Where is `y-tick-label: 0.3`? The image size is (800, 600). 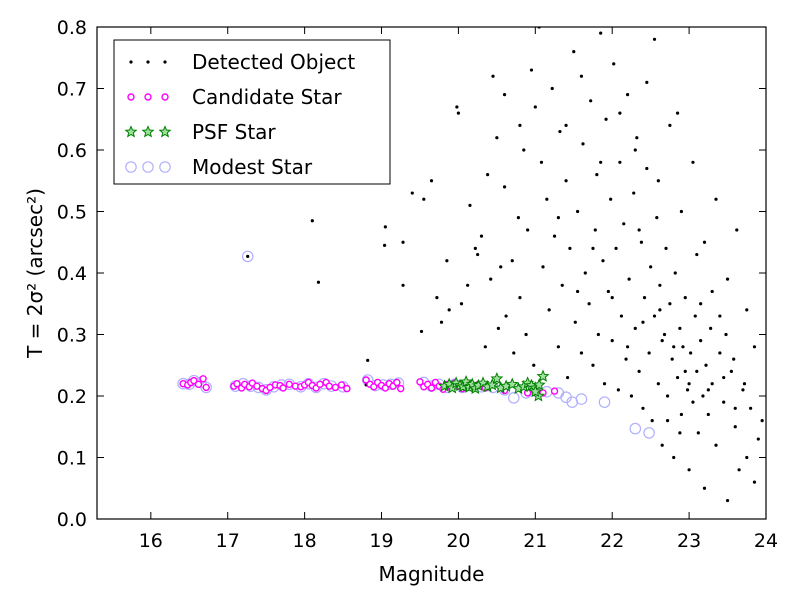
y-tick-label: 0.3 is located at coordinates (72, 336).